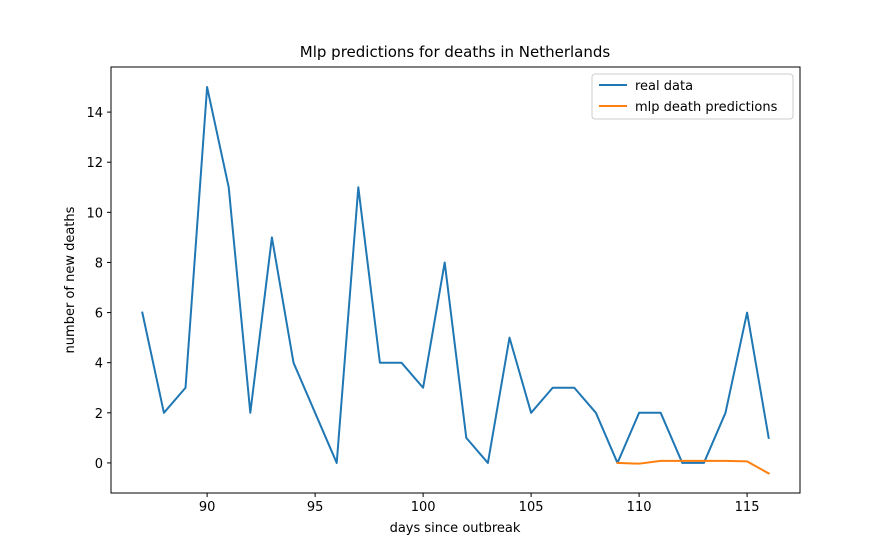  I want to click on y-tick-label: 10, so click(94, 213).